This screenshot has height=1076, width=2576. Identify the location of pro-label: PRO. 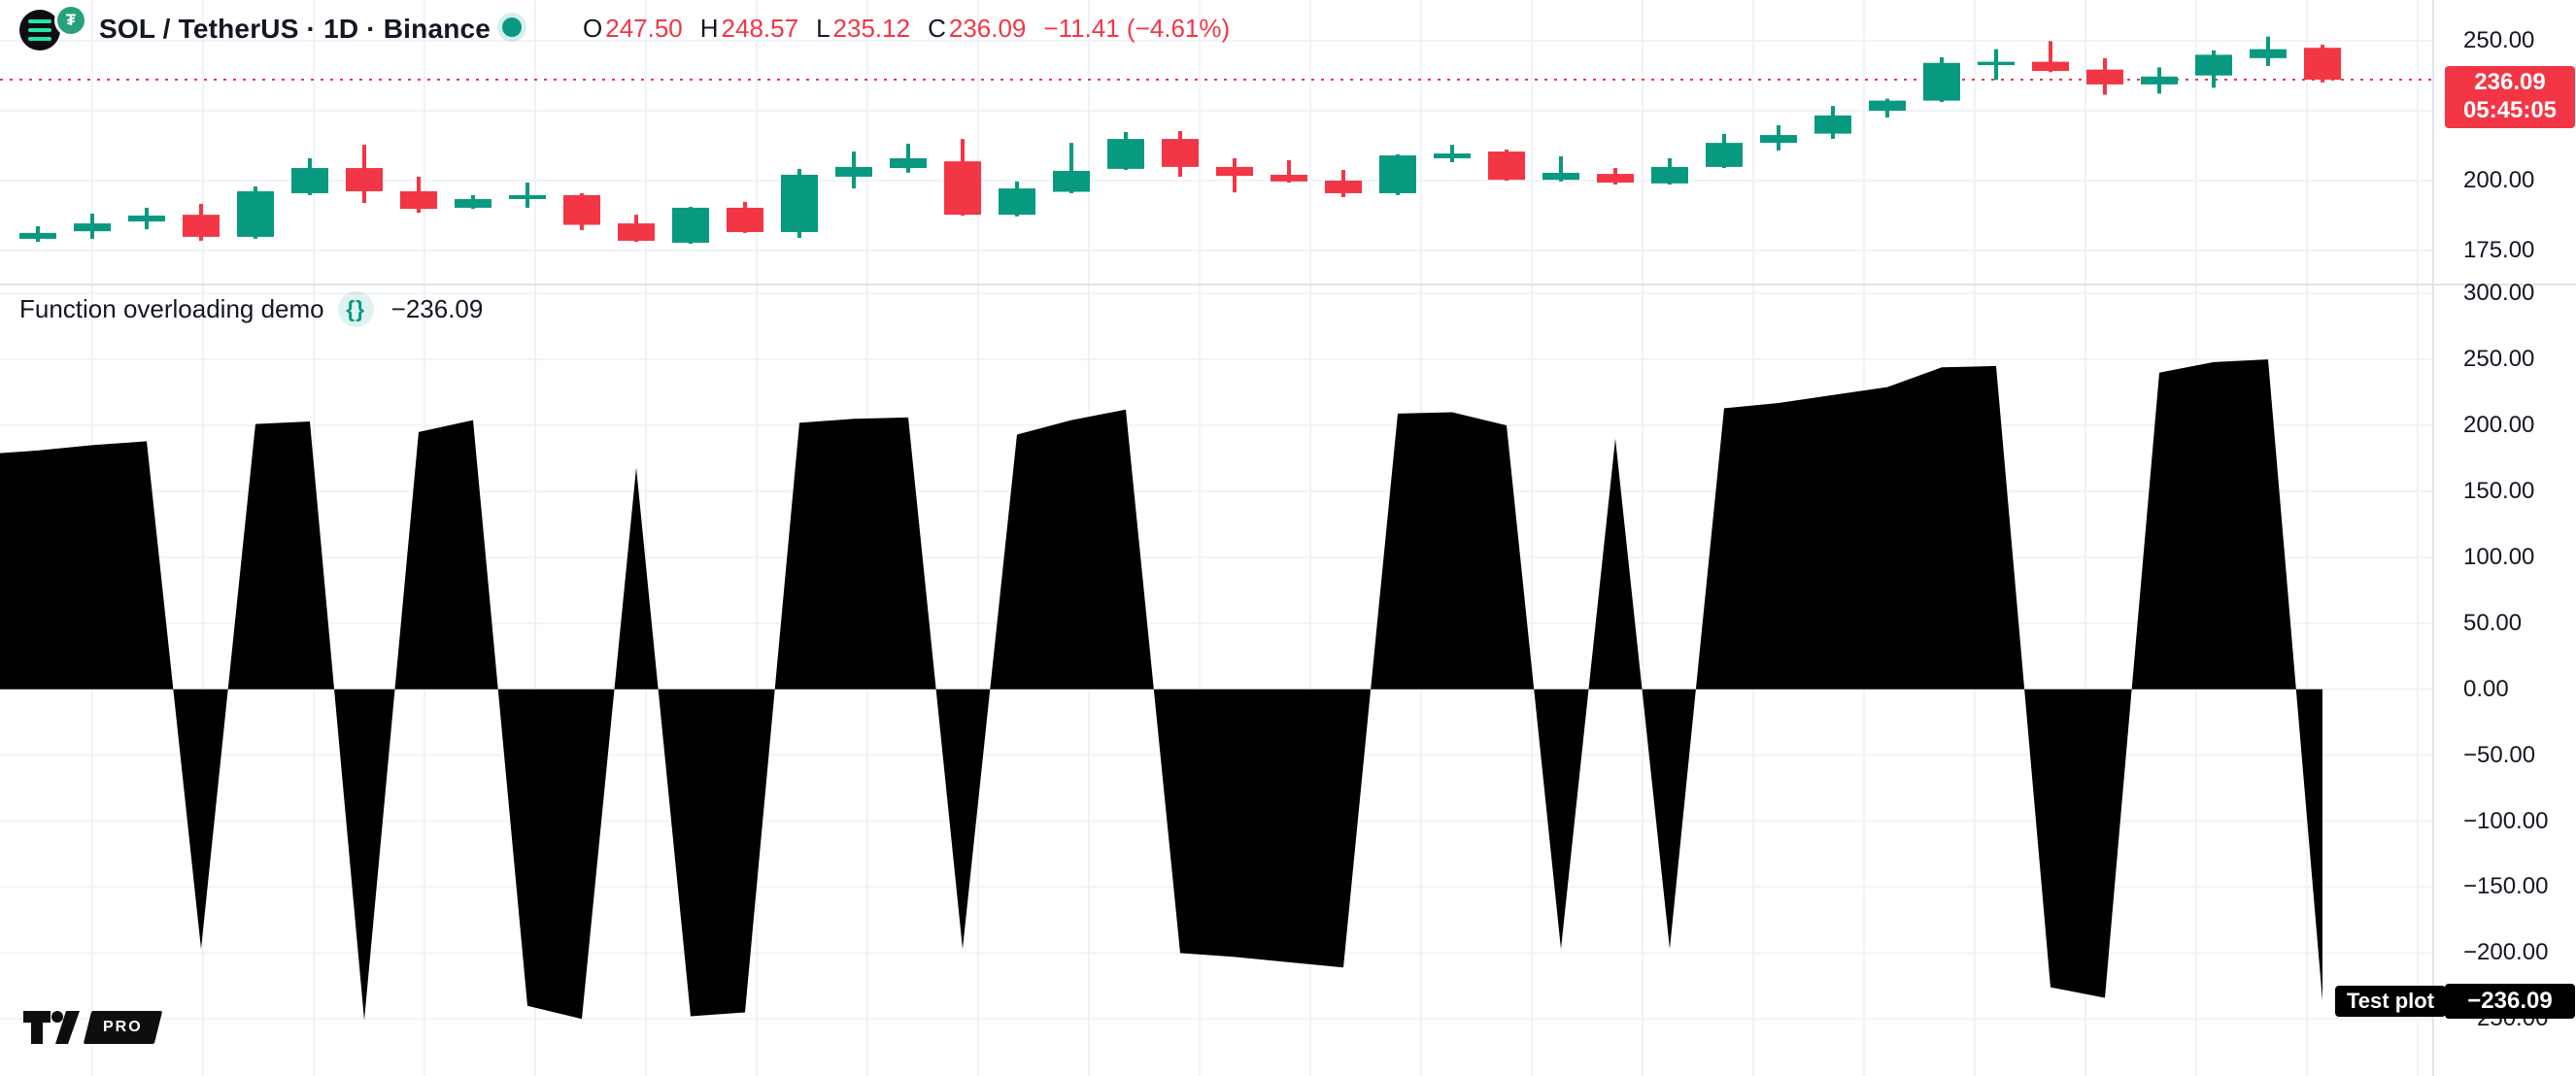
(123, 1027).